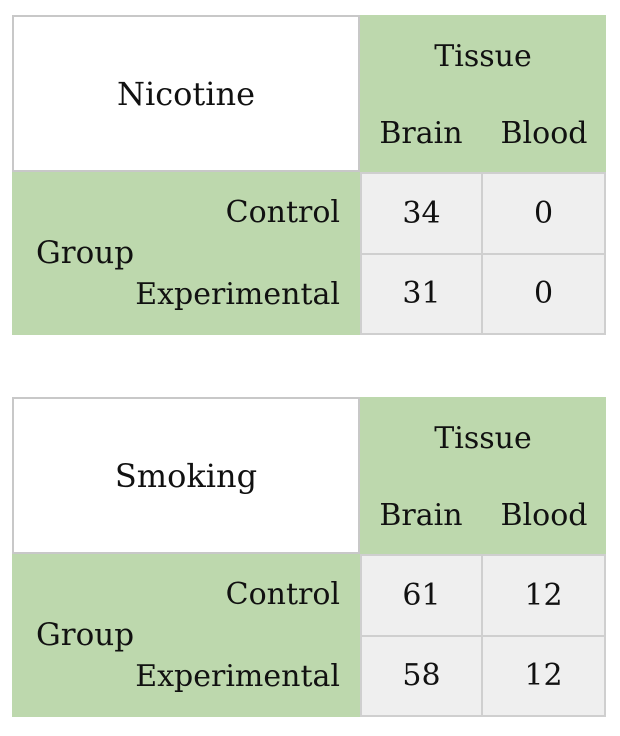  Describe the element at coordinates (543, 213) in the screenshot. I see `value-control-blood: 0` at that location.